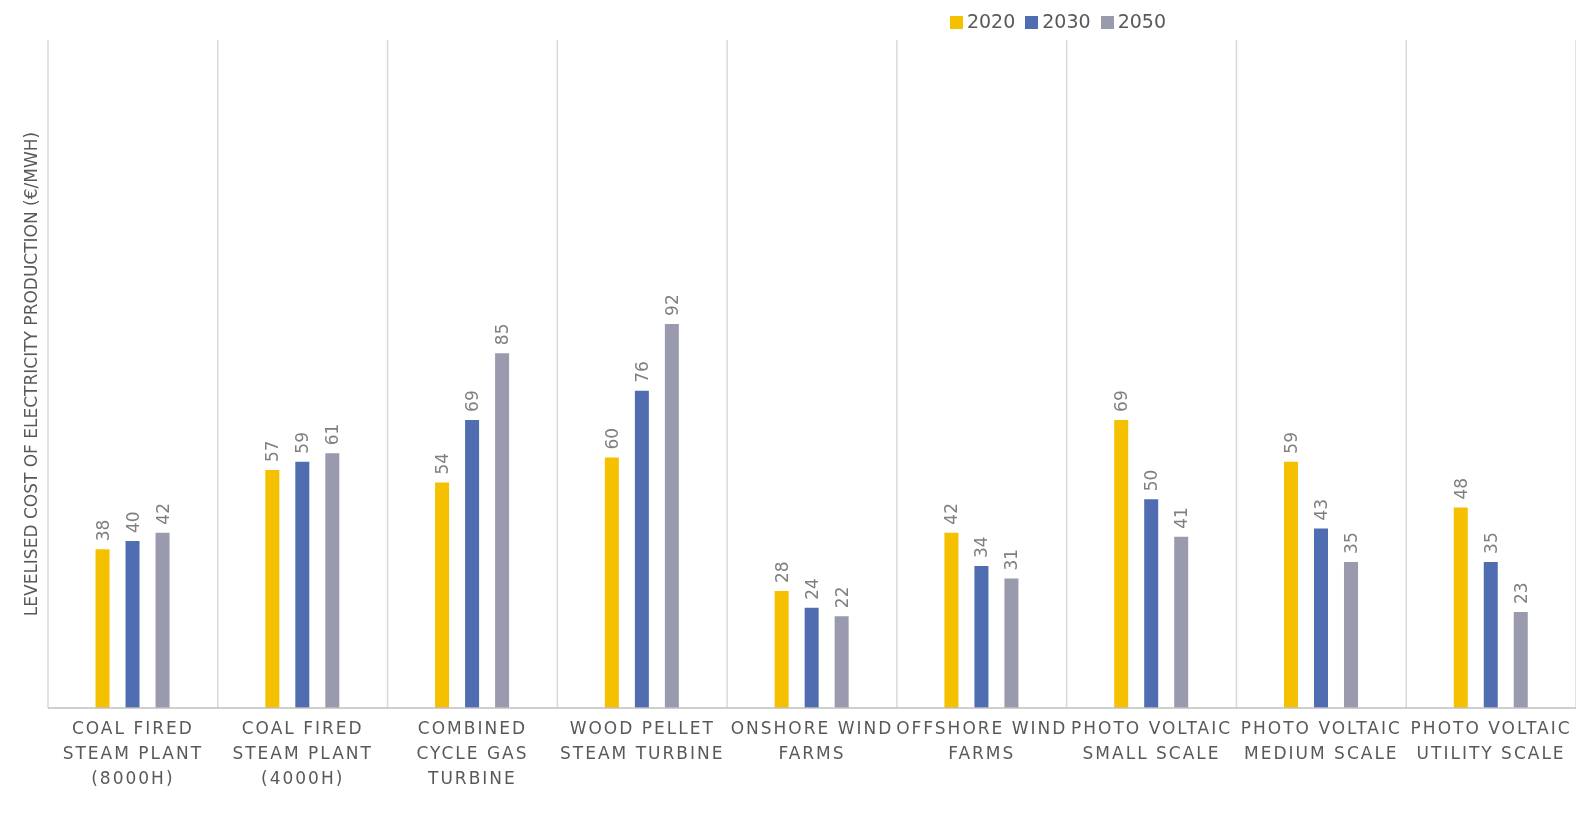 This screenshot has height=836, width=1588. Describe the element at coordinates (1460, 488) in the screenshot. I see `data-label: 48` at that location.